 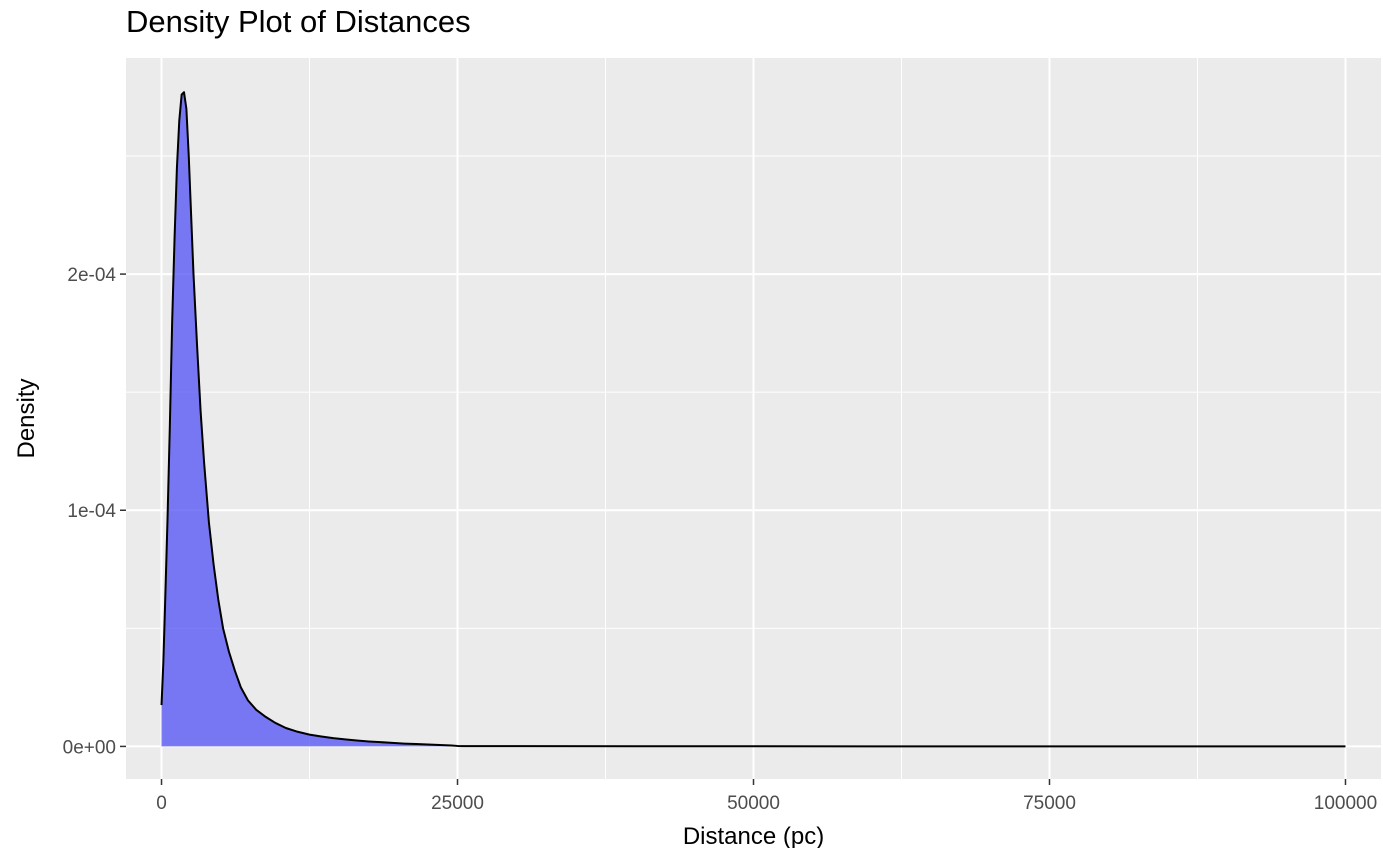 I want to click on y-axis-title: Density, so click(x=26, y=418).